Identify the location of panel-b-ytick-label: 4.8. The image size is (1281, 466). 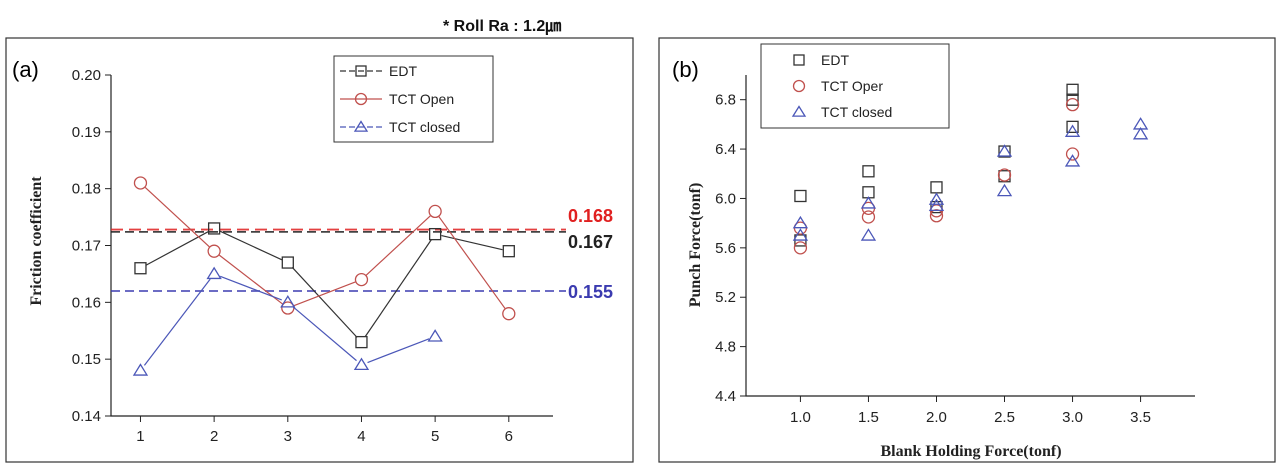
(725, 347).